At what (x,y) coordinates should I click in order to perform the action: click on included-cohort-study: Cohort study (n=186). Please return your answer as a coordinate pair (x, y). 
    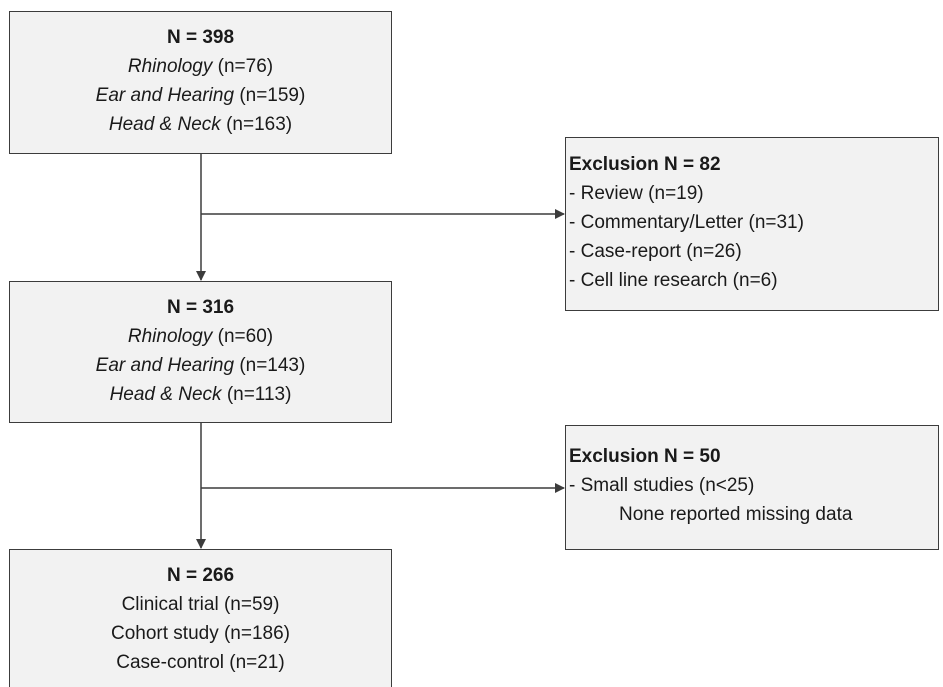
    Looking at the image, I should click on (200, 633).